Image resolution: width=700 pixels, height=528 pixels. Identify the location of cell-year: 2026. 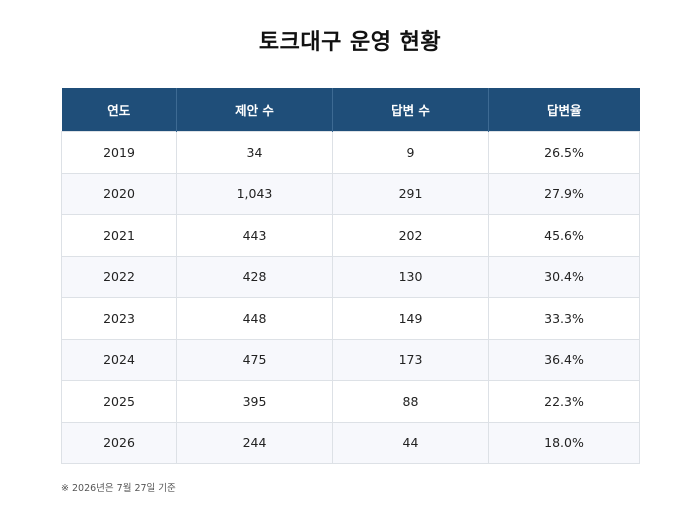
(119, 442).